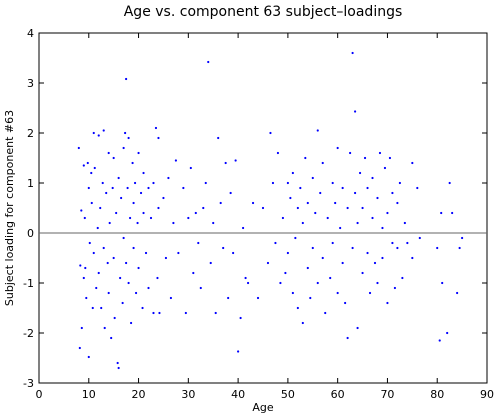  What do you see at coordinates (437, 394) in the screenshot?
I see `x-tick-label: 80` at bounding box center [437, 394].